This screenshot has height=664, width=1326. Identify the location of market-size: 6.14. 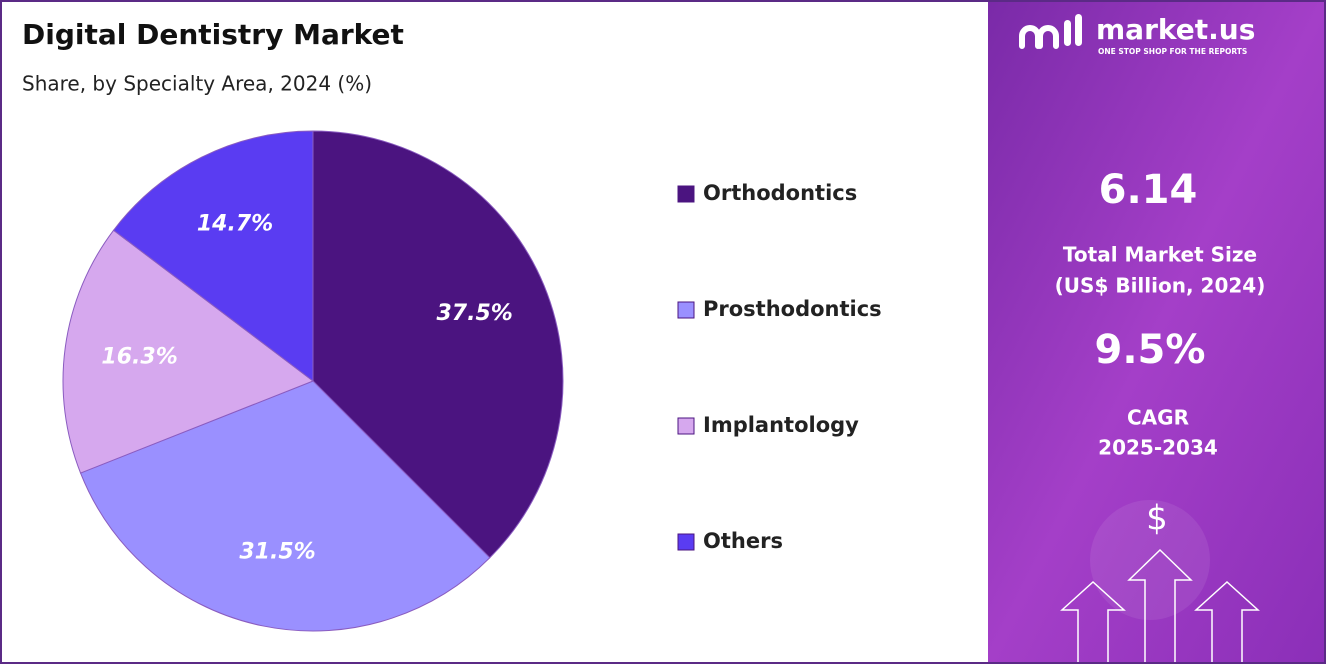
(1148, 190).